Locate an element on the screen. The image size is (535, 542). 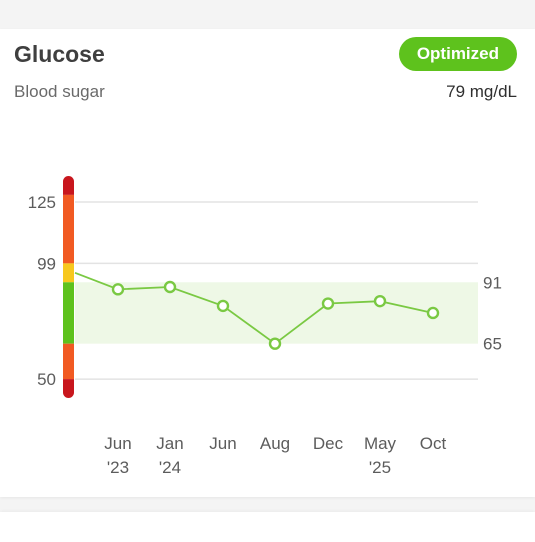
status-badge: Optimized is located at coordinates (457, 54).